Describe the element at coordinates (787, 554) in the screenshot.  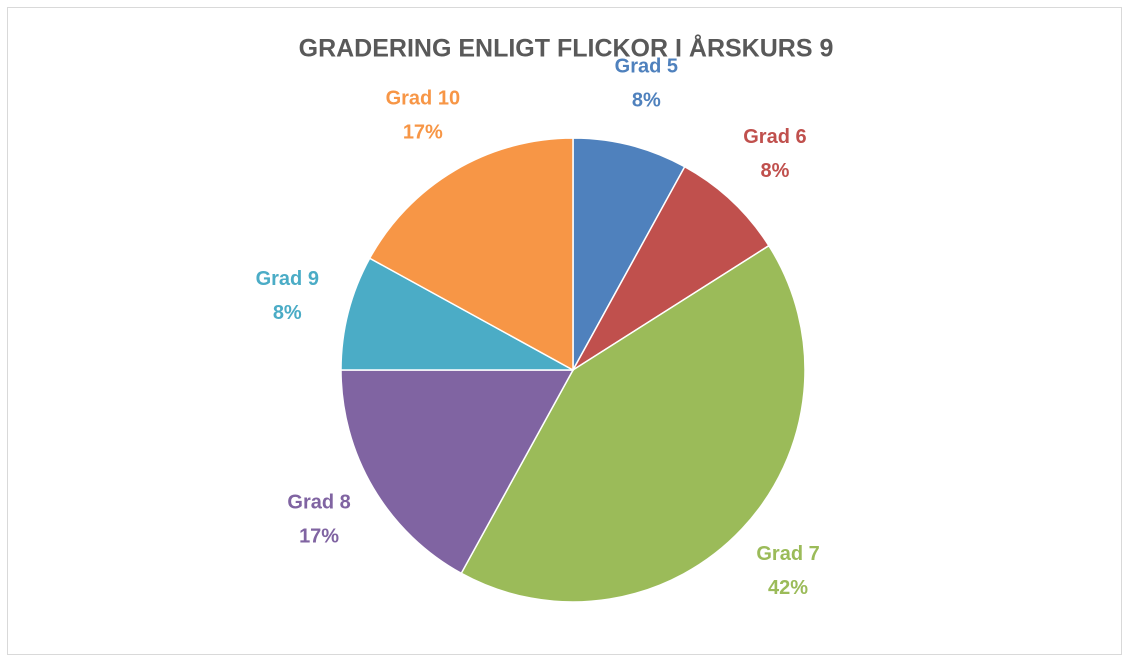
I see `slice-category-label: Grad 7` at that location.